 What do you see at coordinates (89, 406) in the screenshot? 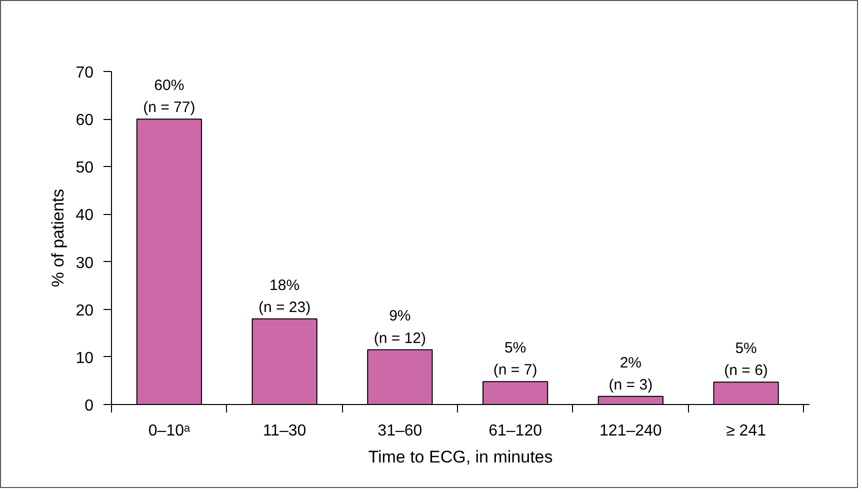
I see `y-tick-label: 0` at bounding box center [89, 406].